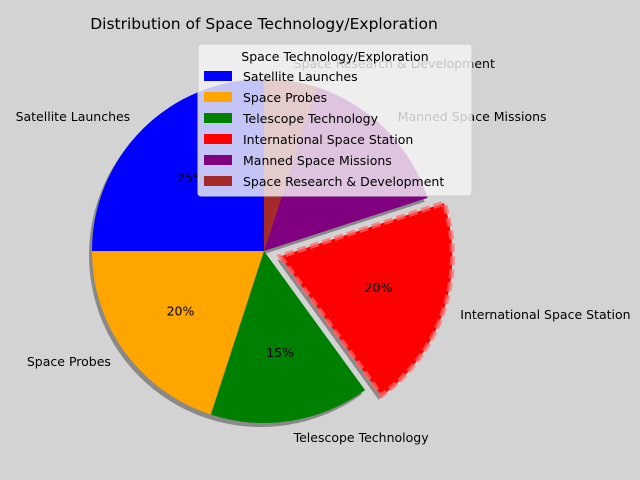  Describe the element at coordinates (218, 76) in the screenshot. I see `legend-swatch-satellite-launches` at that location.